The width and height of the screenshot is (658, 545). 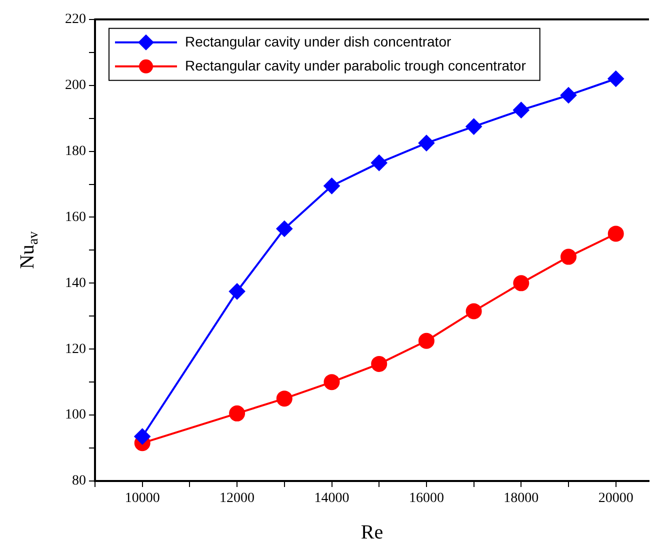 What do you see at coordinates (75, 20) in the screenshot?
I see `y-tick-label: 220` at bounding box center [75, 20].